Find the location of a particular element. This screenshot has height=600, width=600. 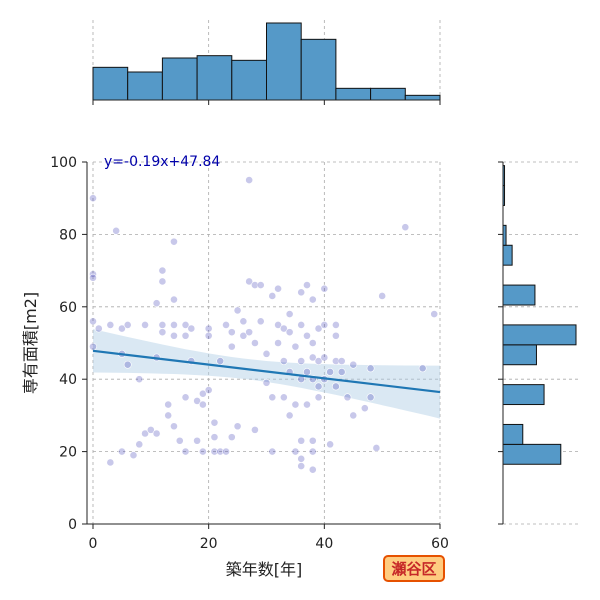

right-marginal-histogram is located at coordinates (537, 343).